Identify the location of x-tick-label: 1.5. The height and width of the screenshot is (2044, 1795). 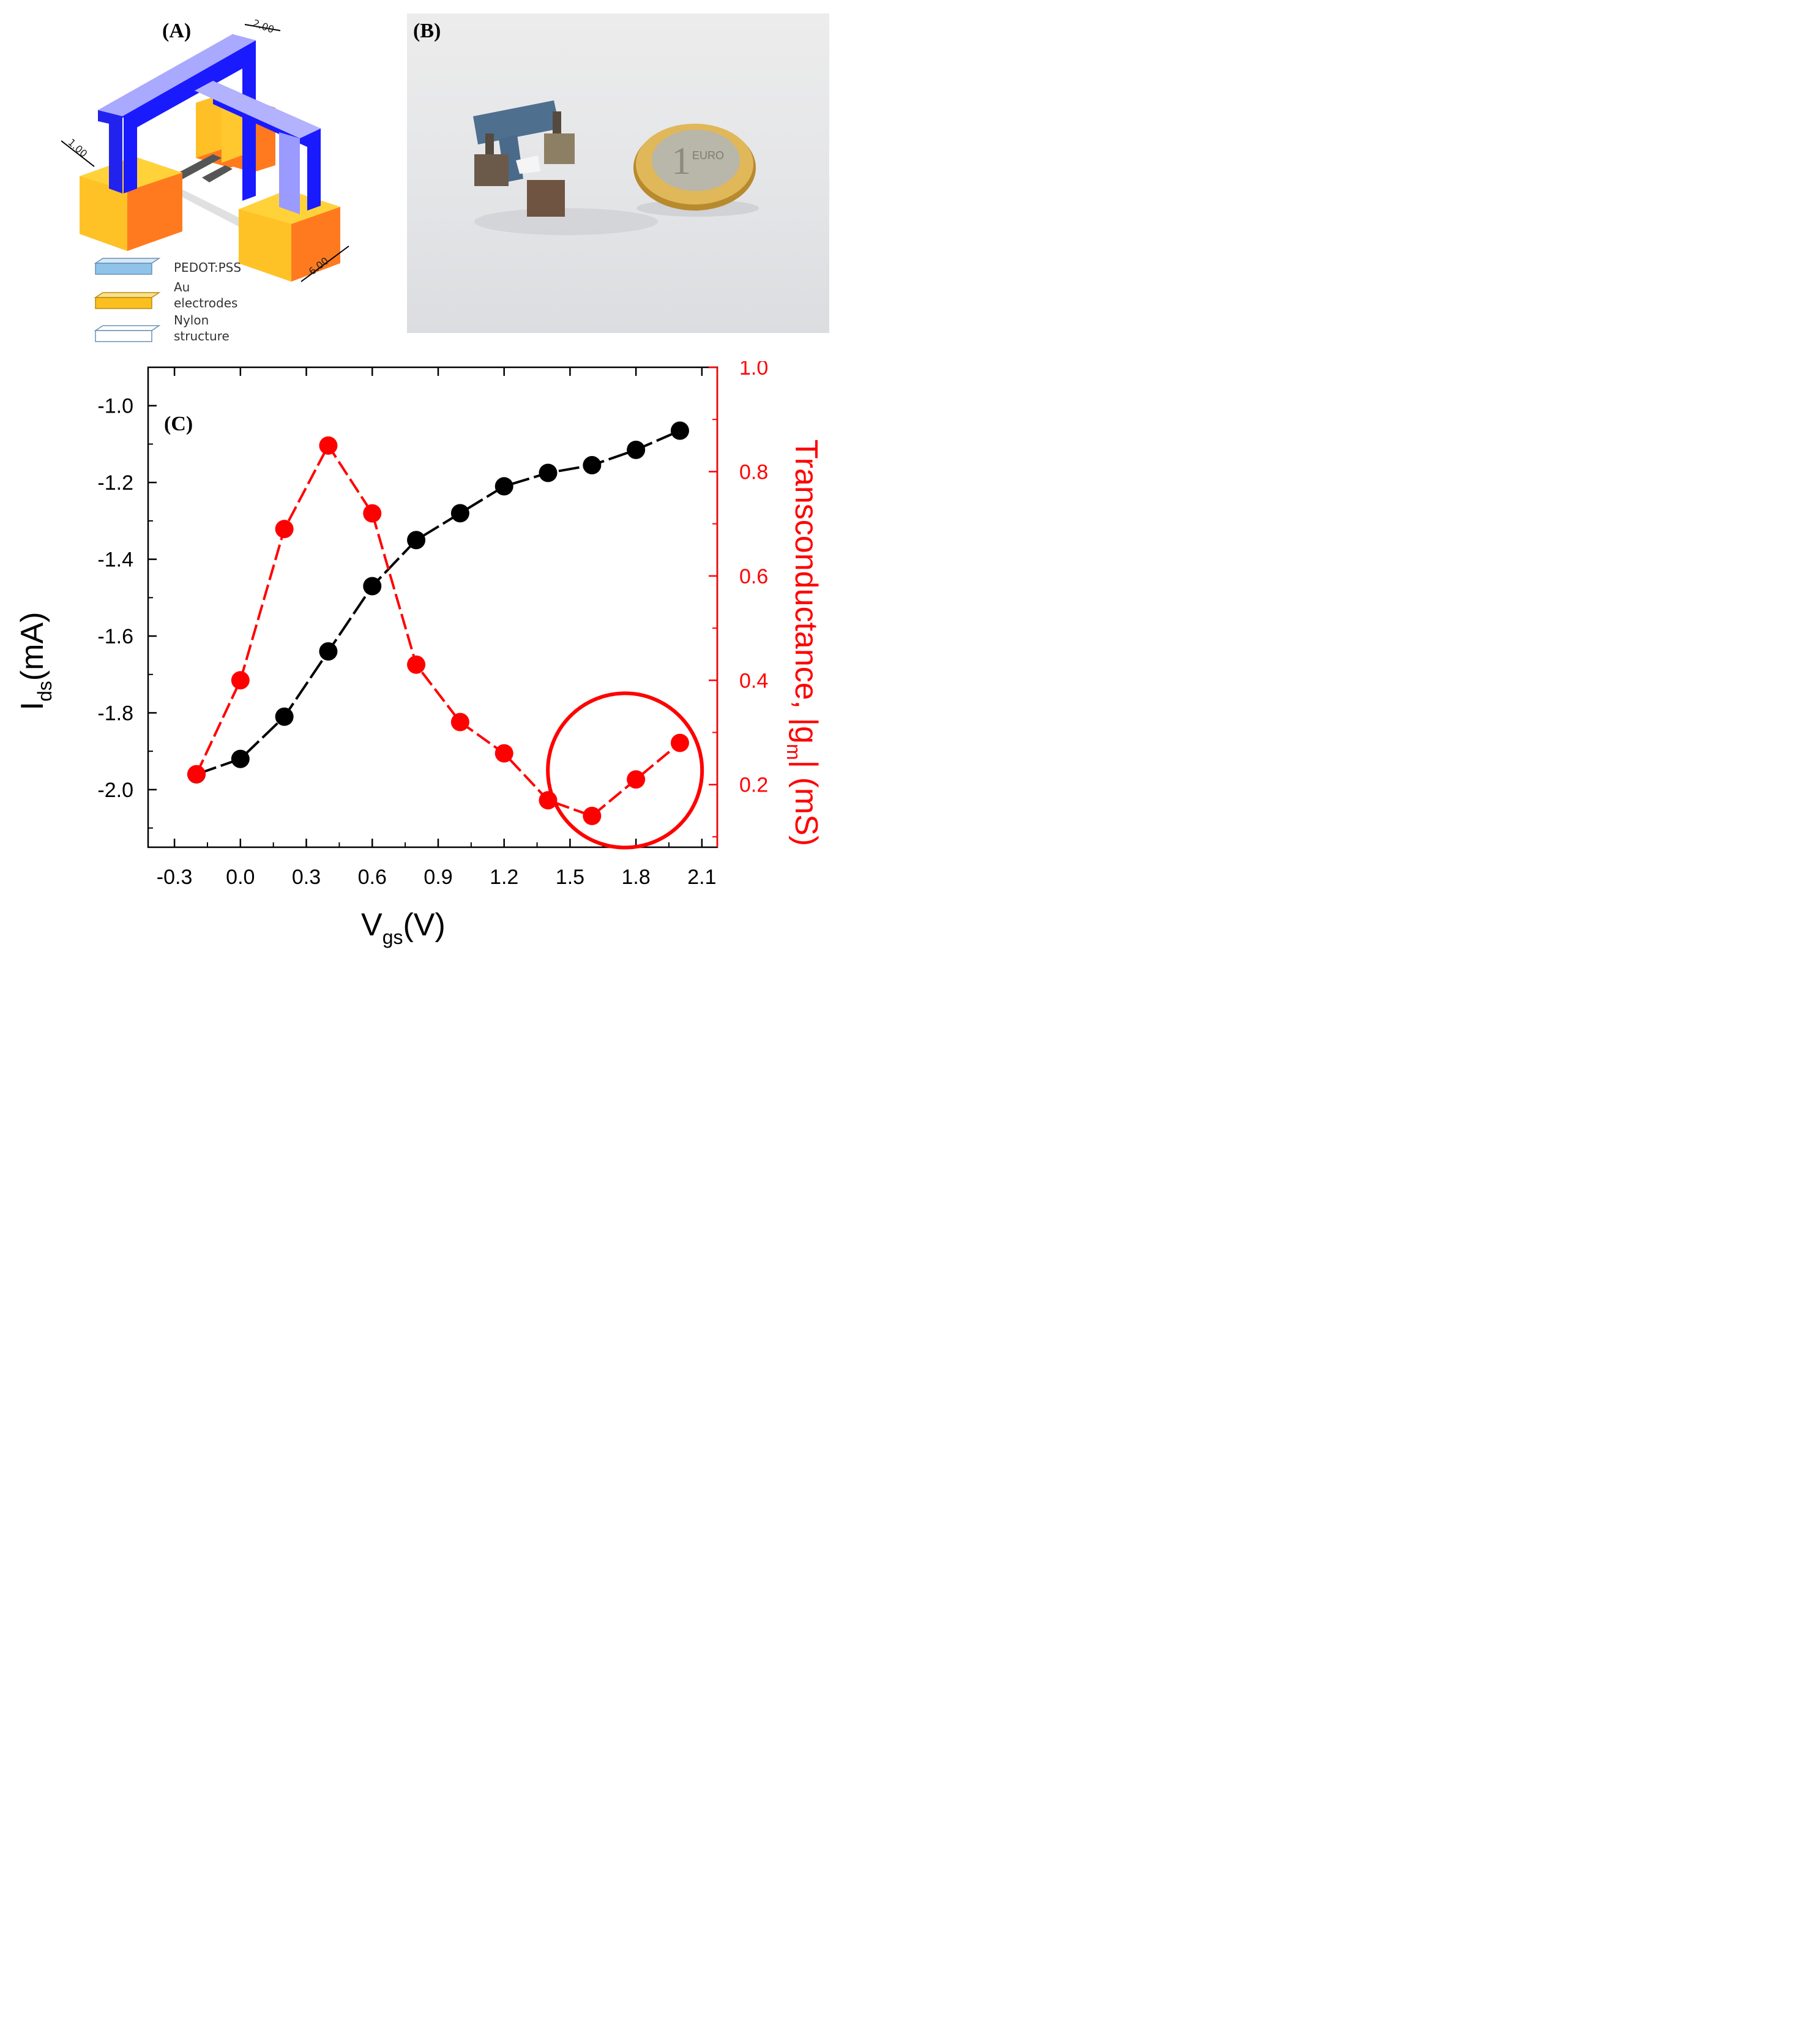
(570, 877).